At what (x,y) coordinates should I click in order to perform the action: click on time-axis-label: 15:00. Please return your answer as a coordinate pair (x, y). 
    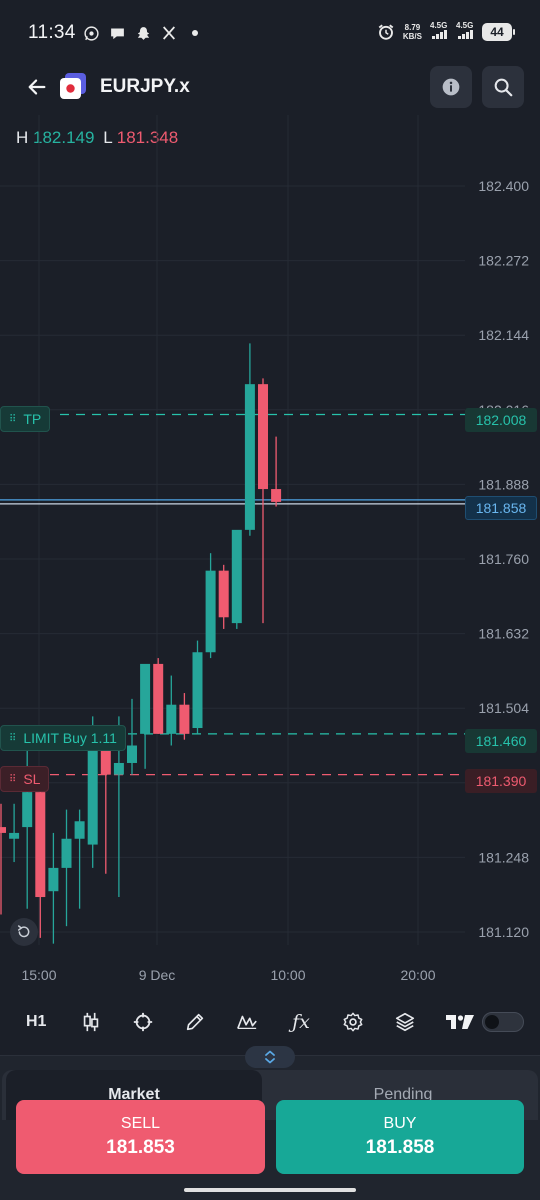
    Looking at the image, I should click on (38, 975).